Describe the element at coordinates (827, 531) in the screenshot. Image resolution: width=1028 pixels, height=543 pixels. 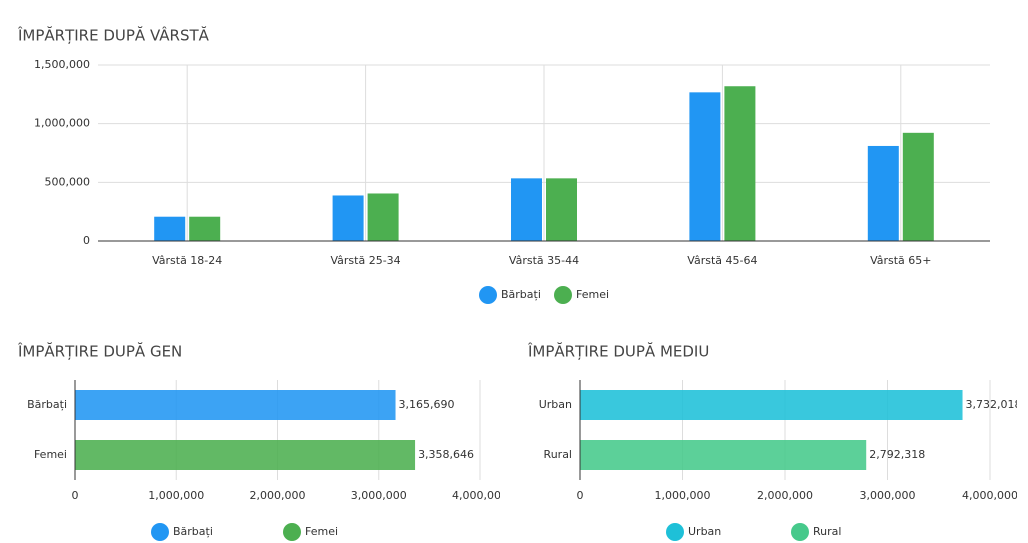
I see `legend-label: Rural` at that location.